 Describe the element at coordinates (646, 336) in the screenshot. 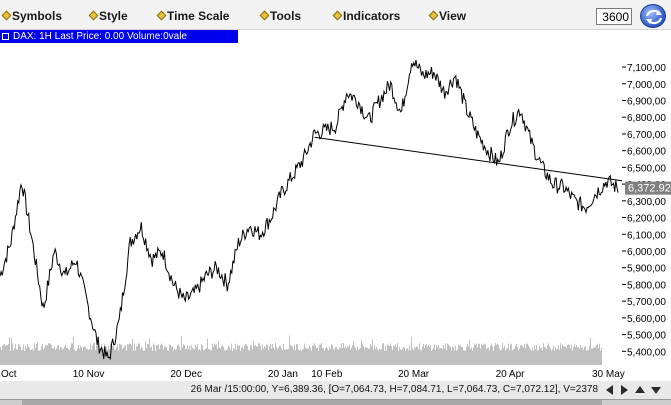

I see `y-tick-label: 5,500,00` at that location.